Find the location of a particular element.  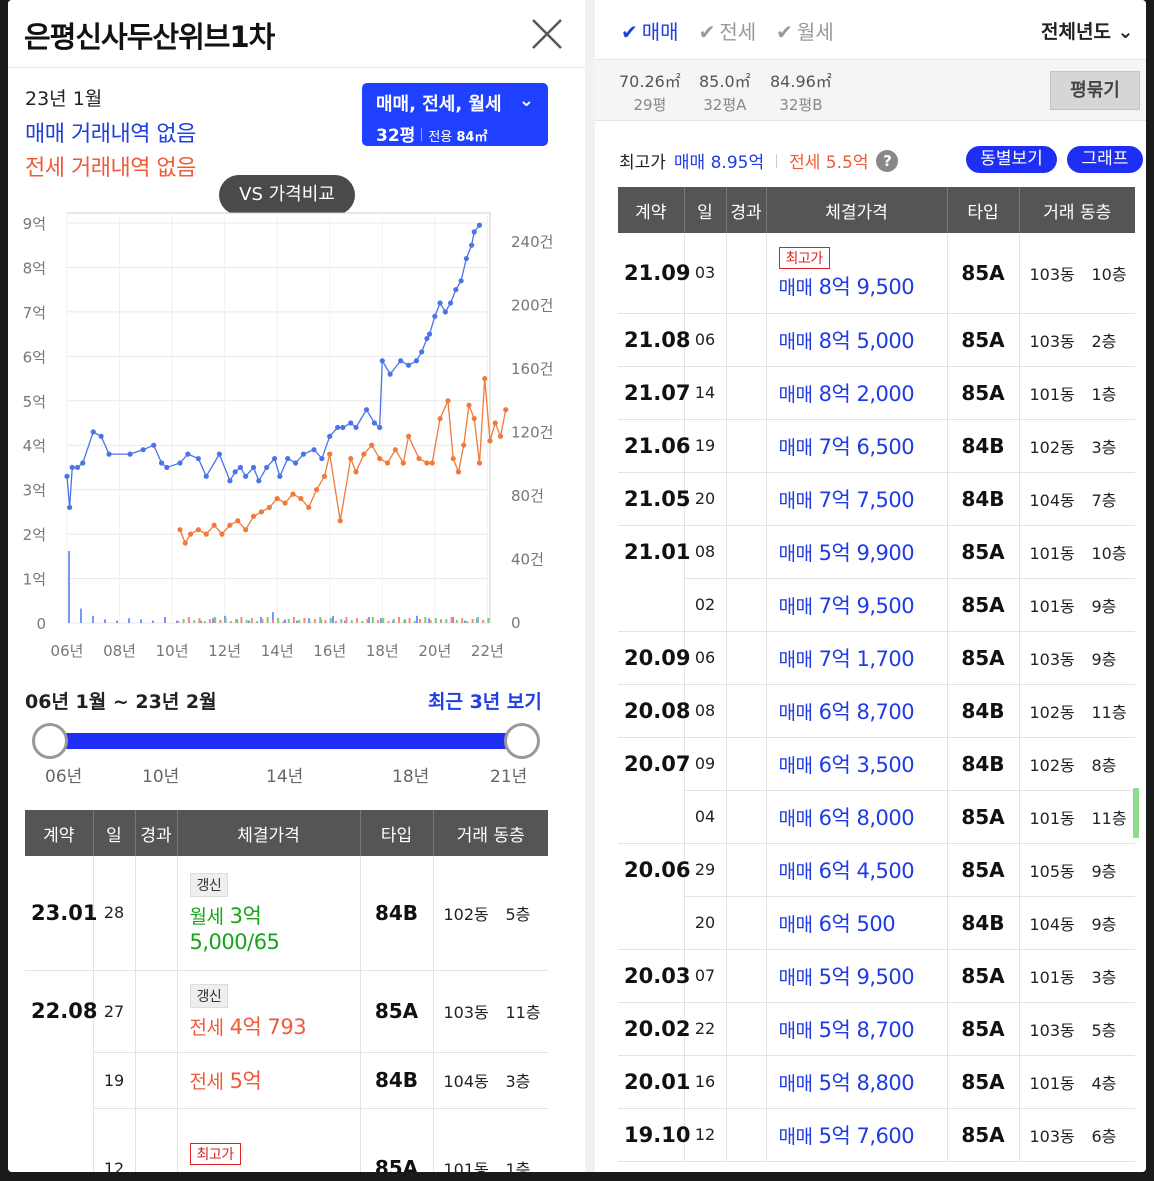

table-row: 02 매매 7억 9,500 85A 101동 9층 is located at coordinates (876, 605).